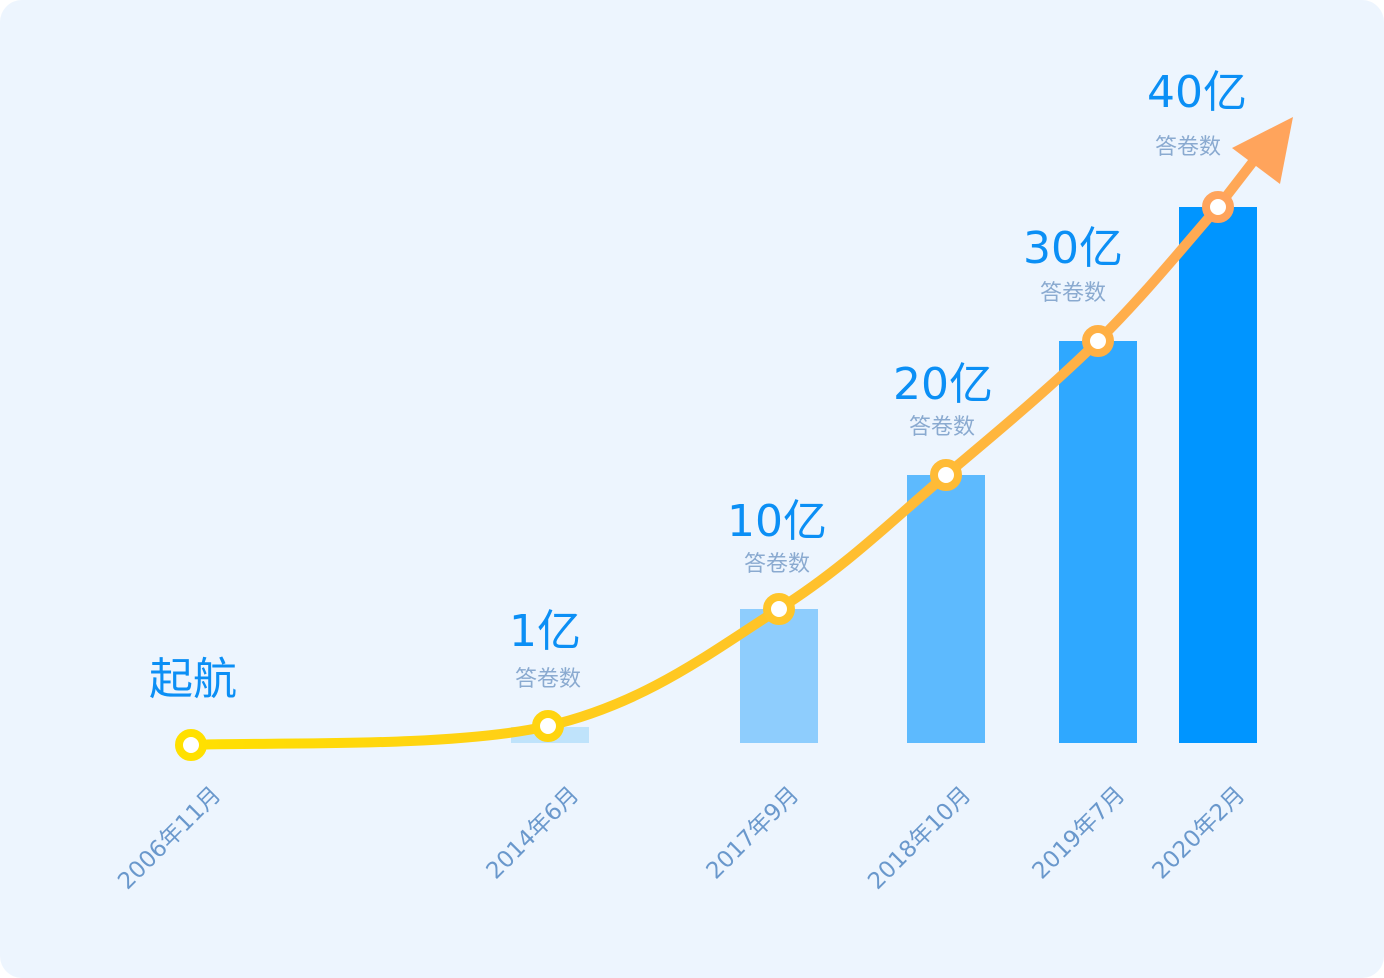 The image size is (1384, 978). What do you see at coordinates (943, 384) in the screenshot?
I see `value-label: 20亿` at bounding box center [943, 384].